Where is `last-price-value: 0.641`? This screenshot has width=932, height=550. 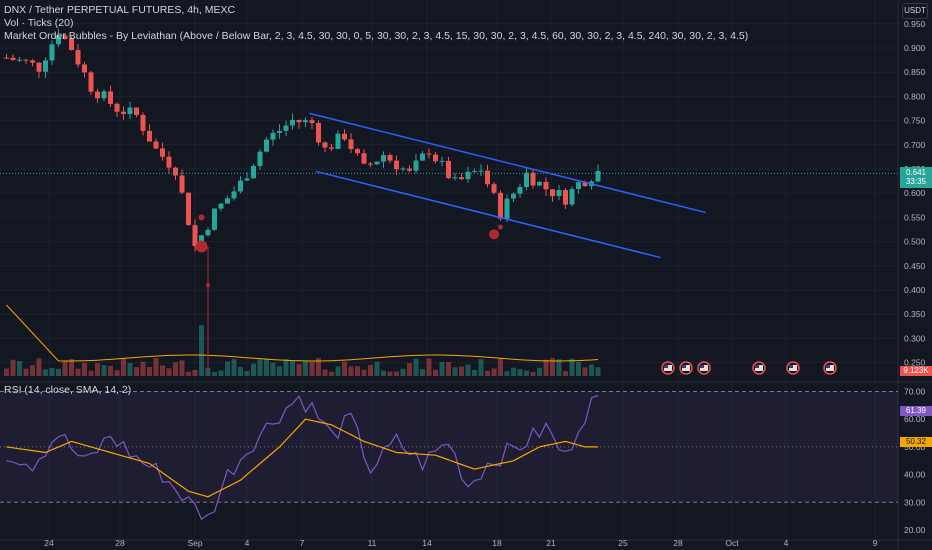
last-price-value: 0.641 is located at coordinates (916, 172).